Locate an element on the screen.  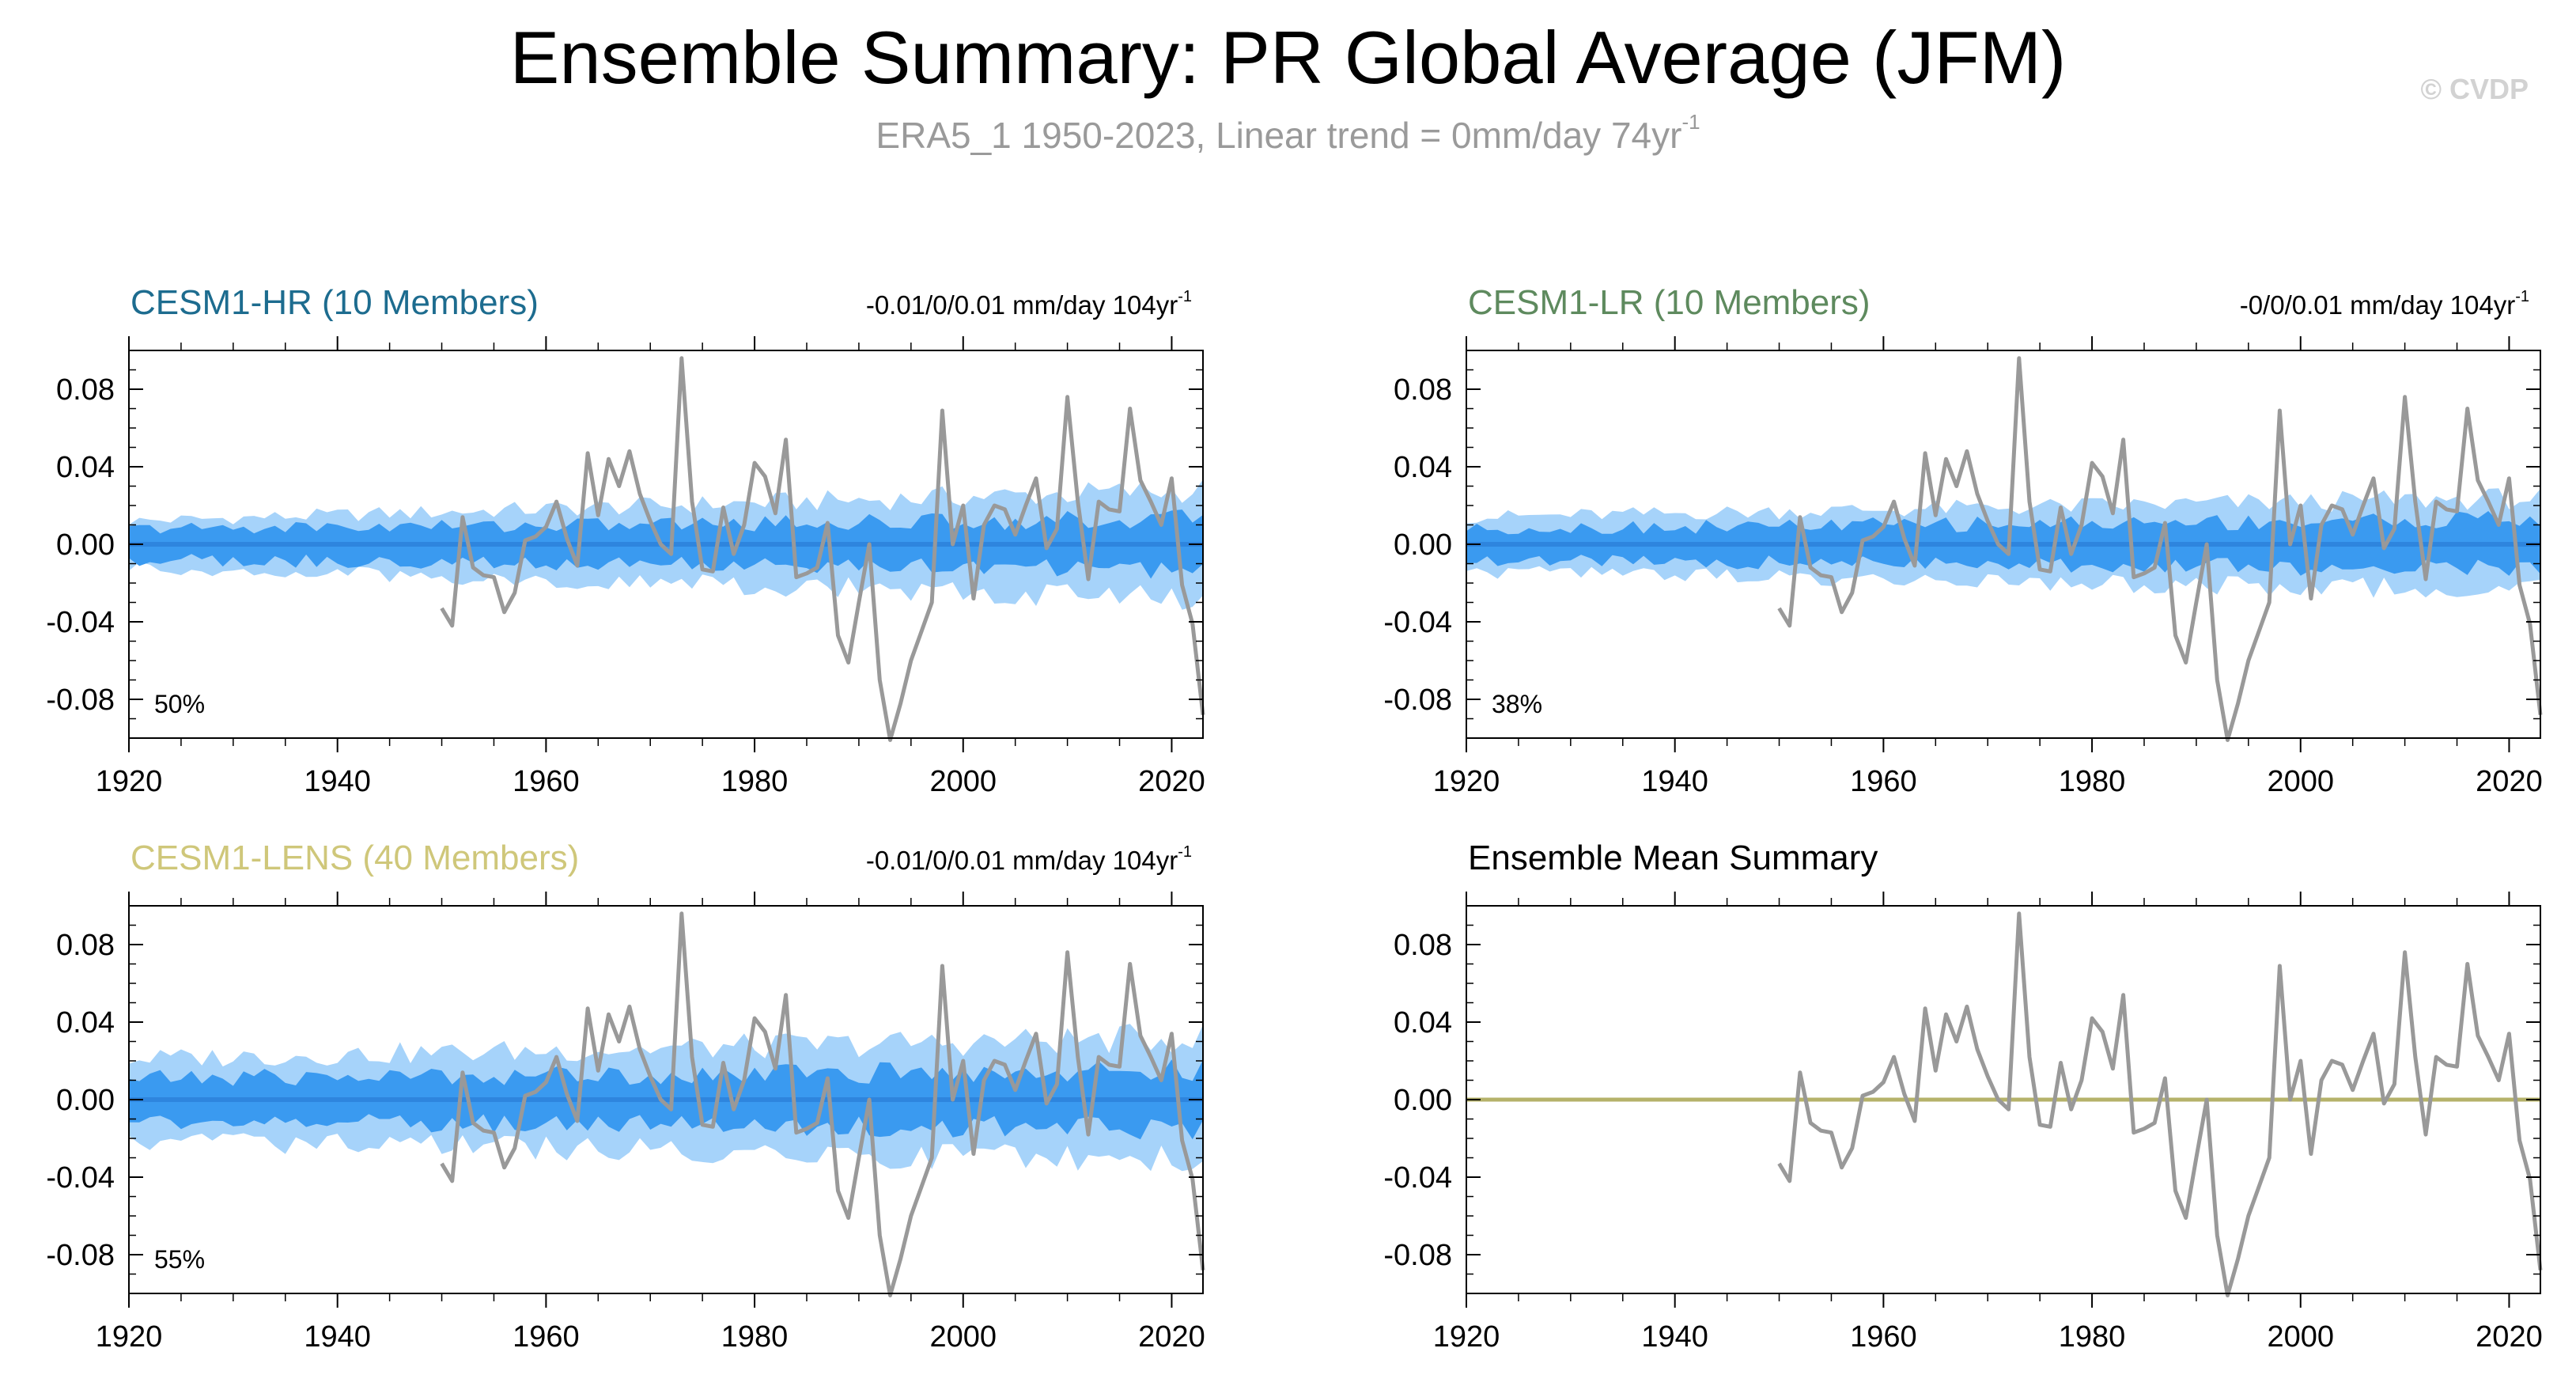
panel-title: CESM1-LR (10 Members) is located at coordinates (1669, 303).